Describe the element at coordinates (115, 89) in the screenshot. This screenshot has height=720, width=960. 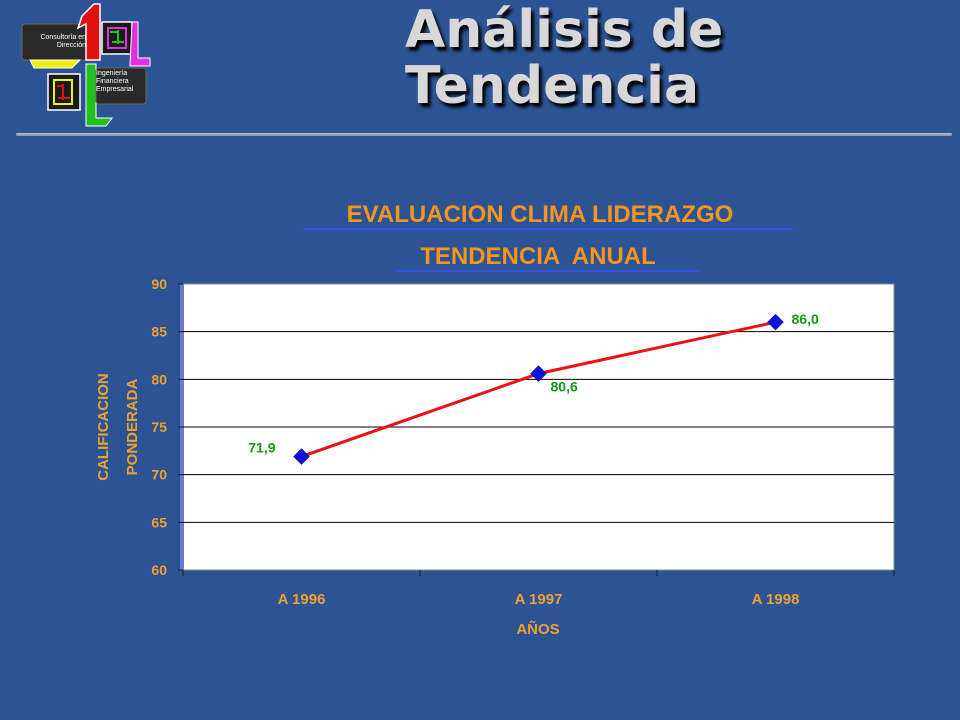
I see `logo-caption-line: Empresarial` at that location.